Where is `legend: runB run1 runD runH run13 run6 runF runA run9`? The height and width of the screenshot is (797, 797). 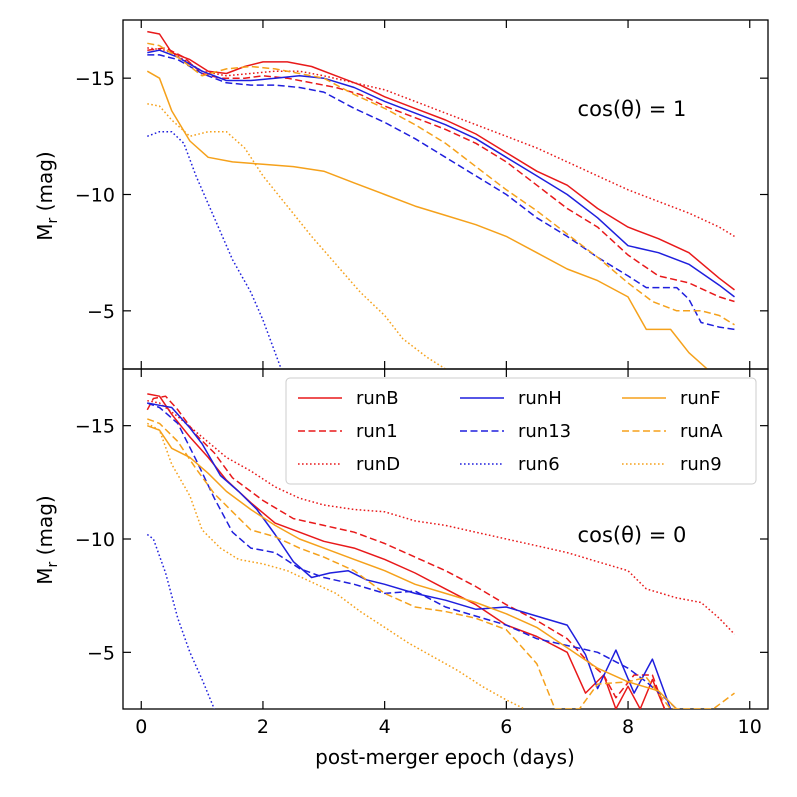
legend: runB run1 runD runH run13 run6 runF runA run9 is located at coordinates (521, 431).